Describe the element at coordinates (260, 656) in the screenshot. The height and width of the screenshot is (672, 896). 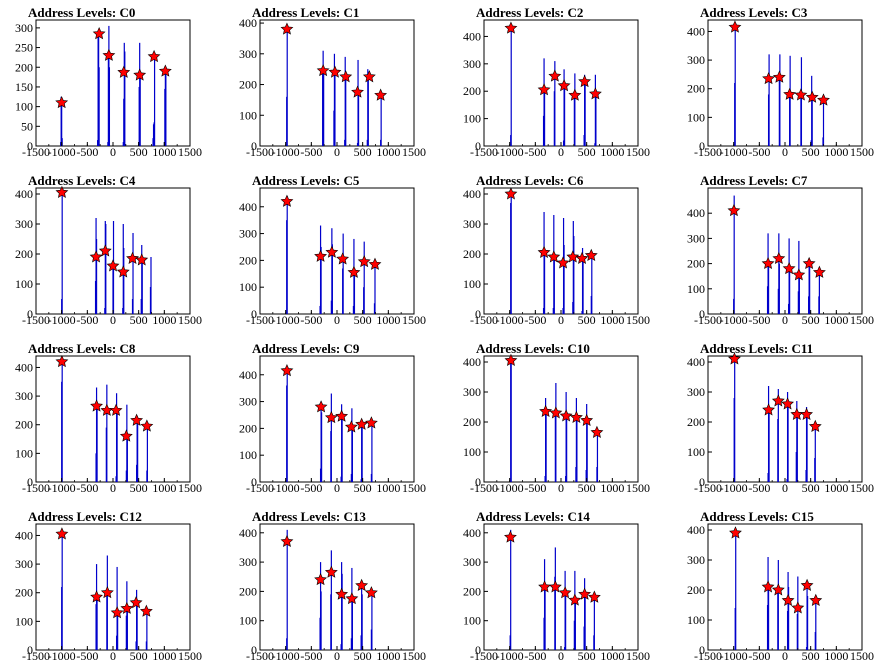
I see `x-tick-label: -1500` at that location.